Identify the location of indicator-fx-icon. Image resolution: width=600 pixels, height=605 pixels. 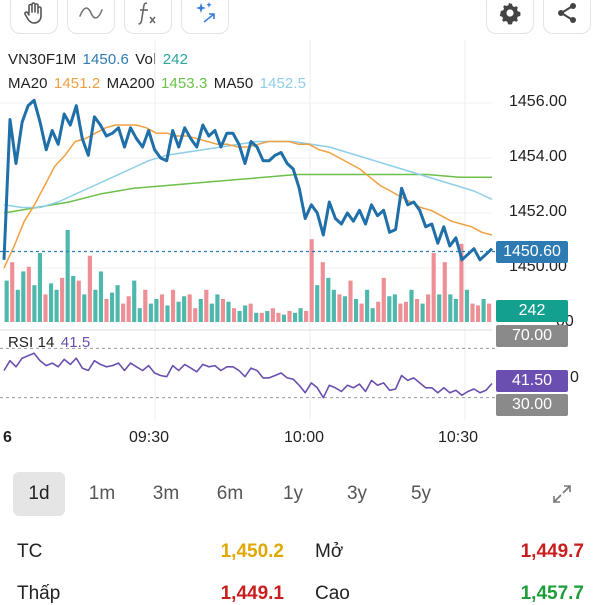
(147, 13).